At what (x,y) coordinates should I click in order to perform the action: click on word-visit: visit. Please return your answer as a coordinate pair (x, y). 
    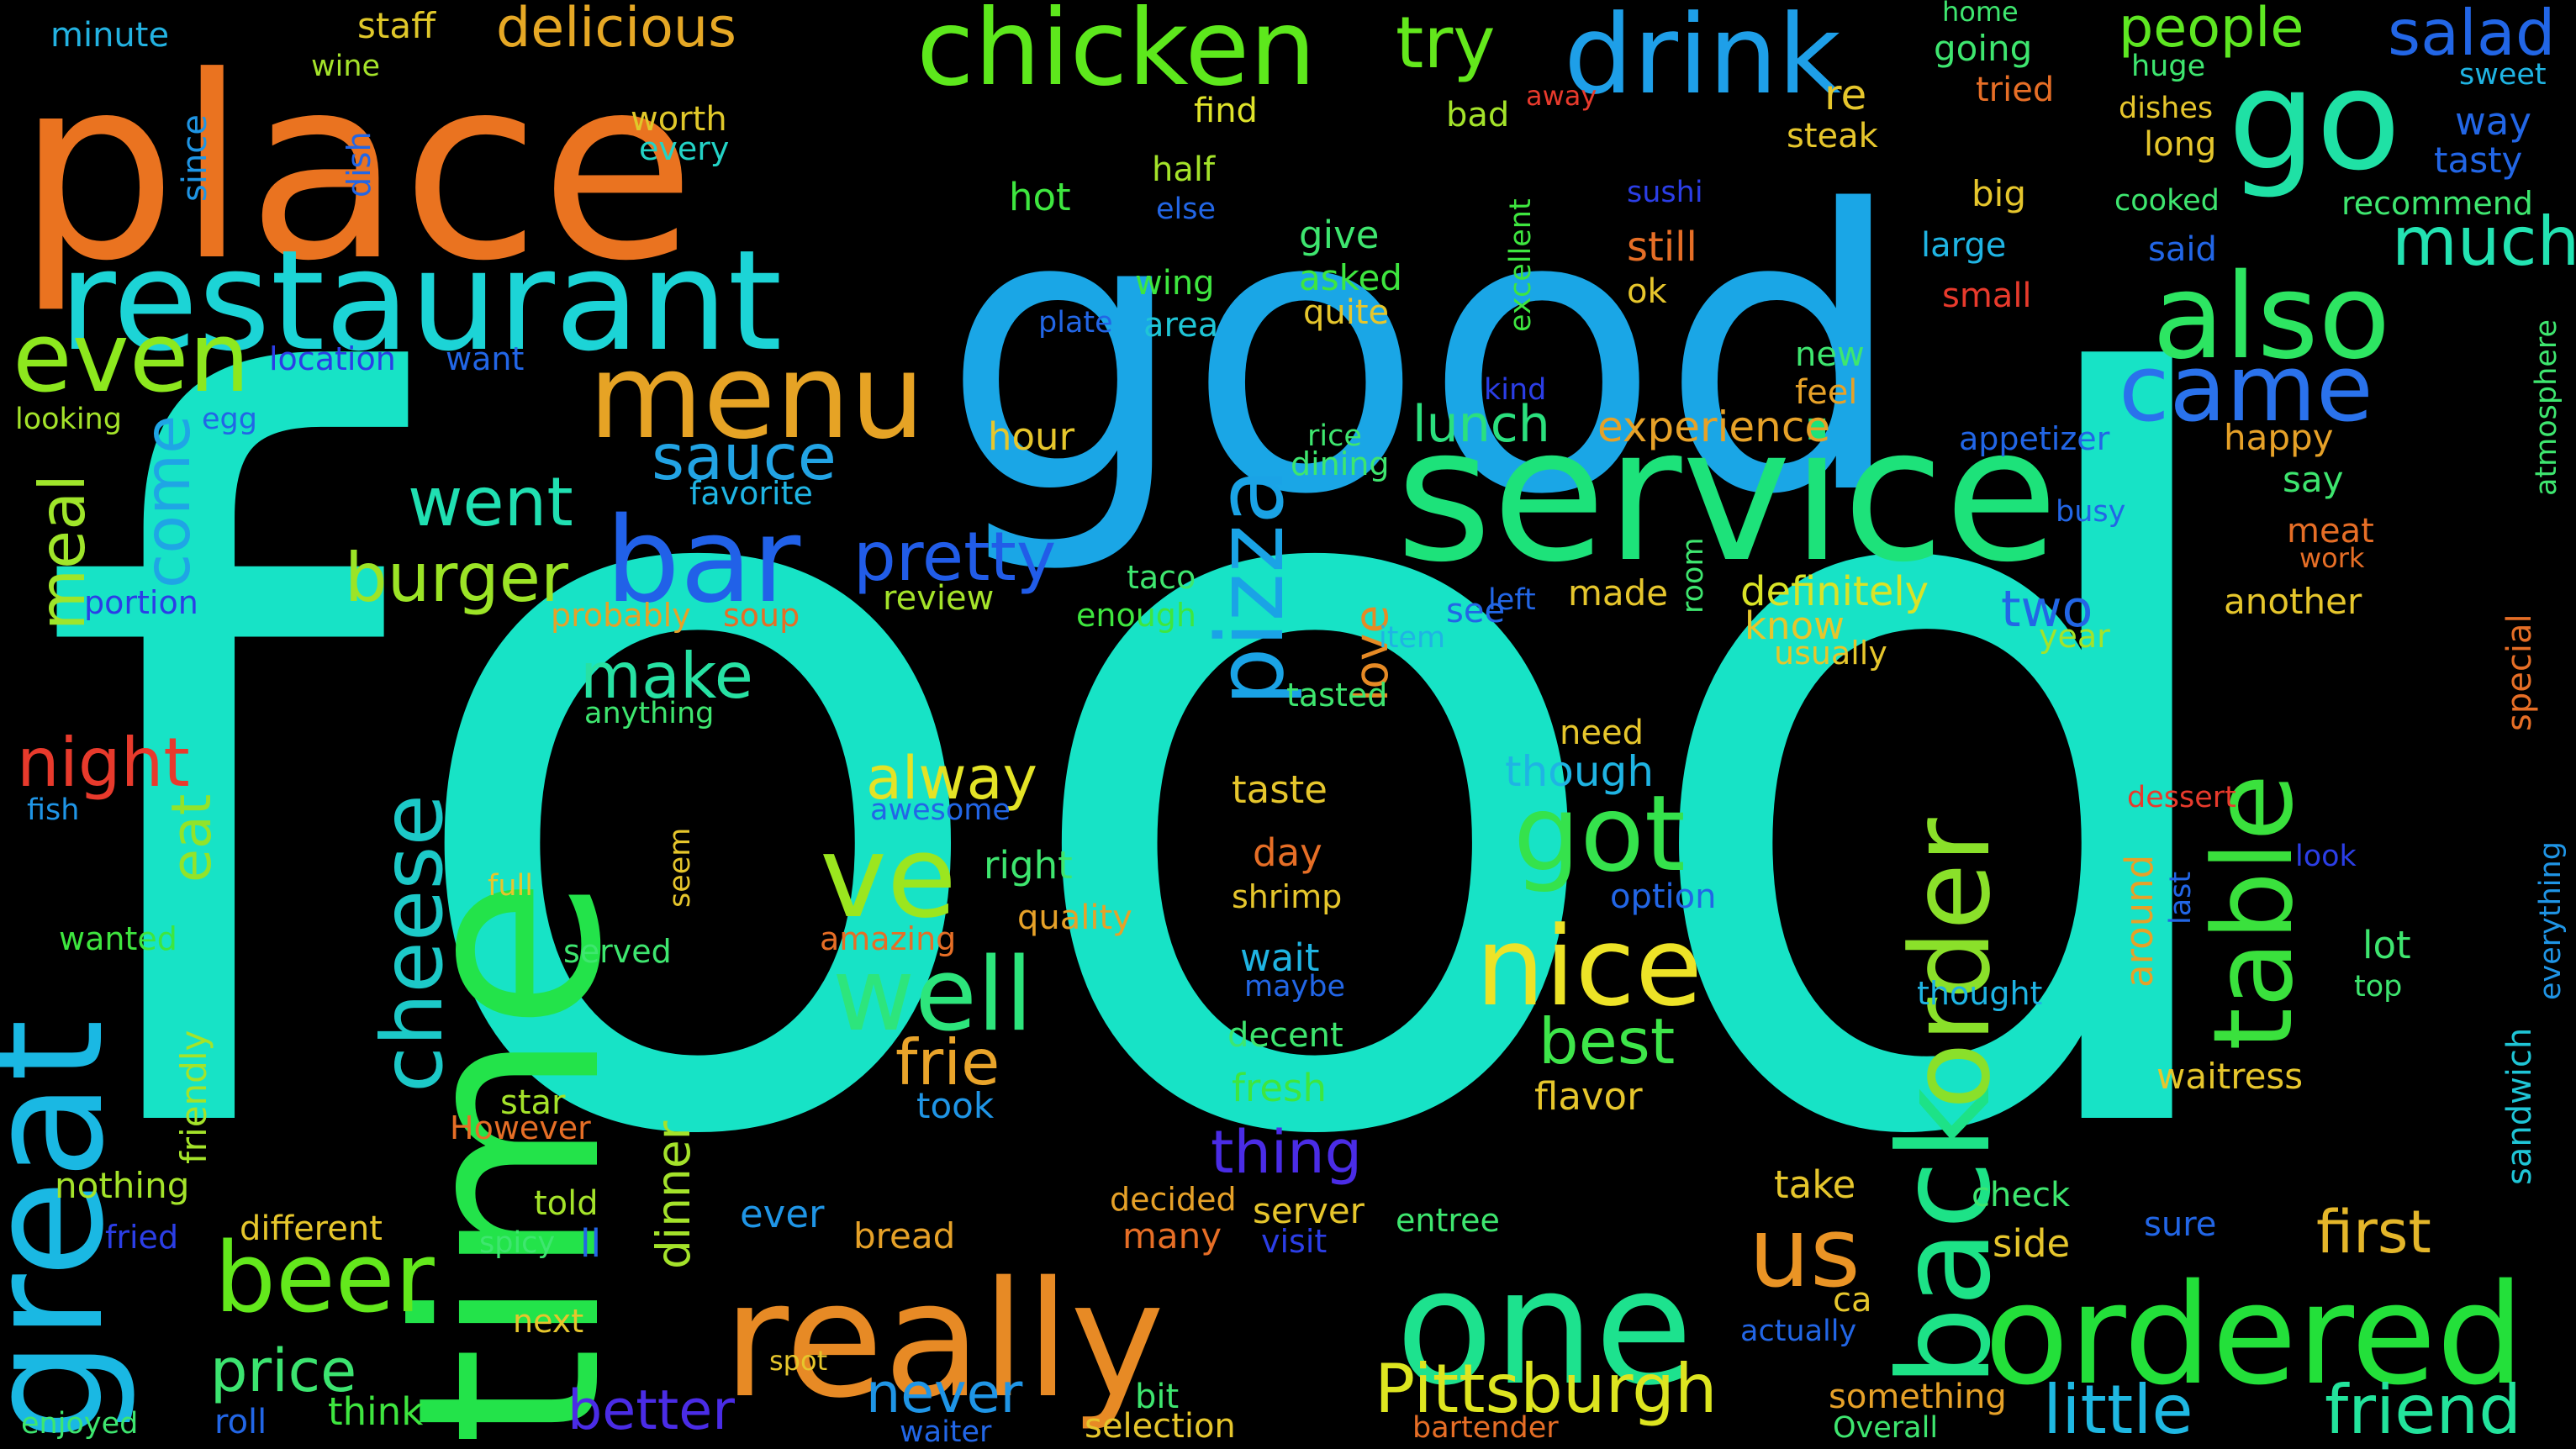
    Looking at the image, I should click on (1294, 1242).